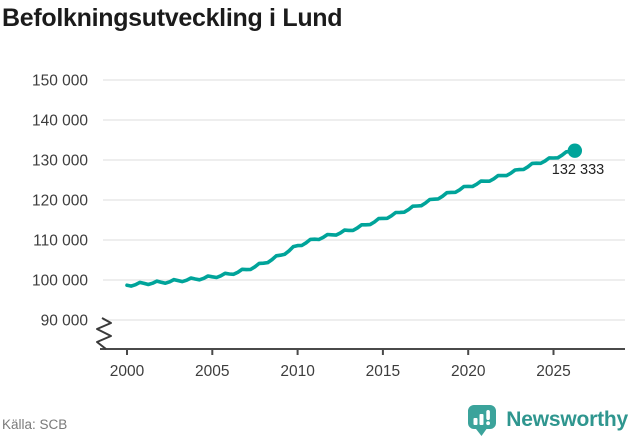  Describe the element at coordinates (60, 161) in the screenshot. I see `y-tick-label: 130 000` at that location.